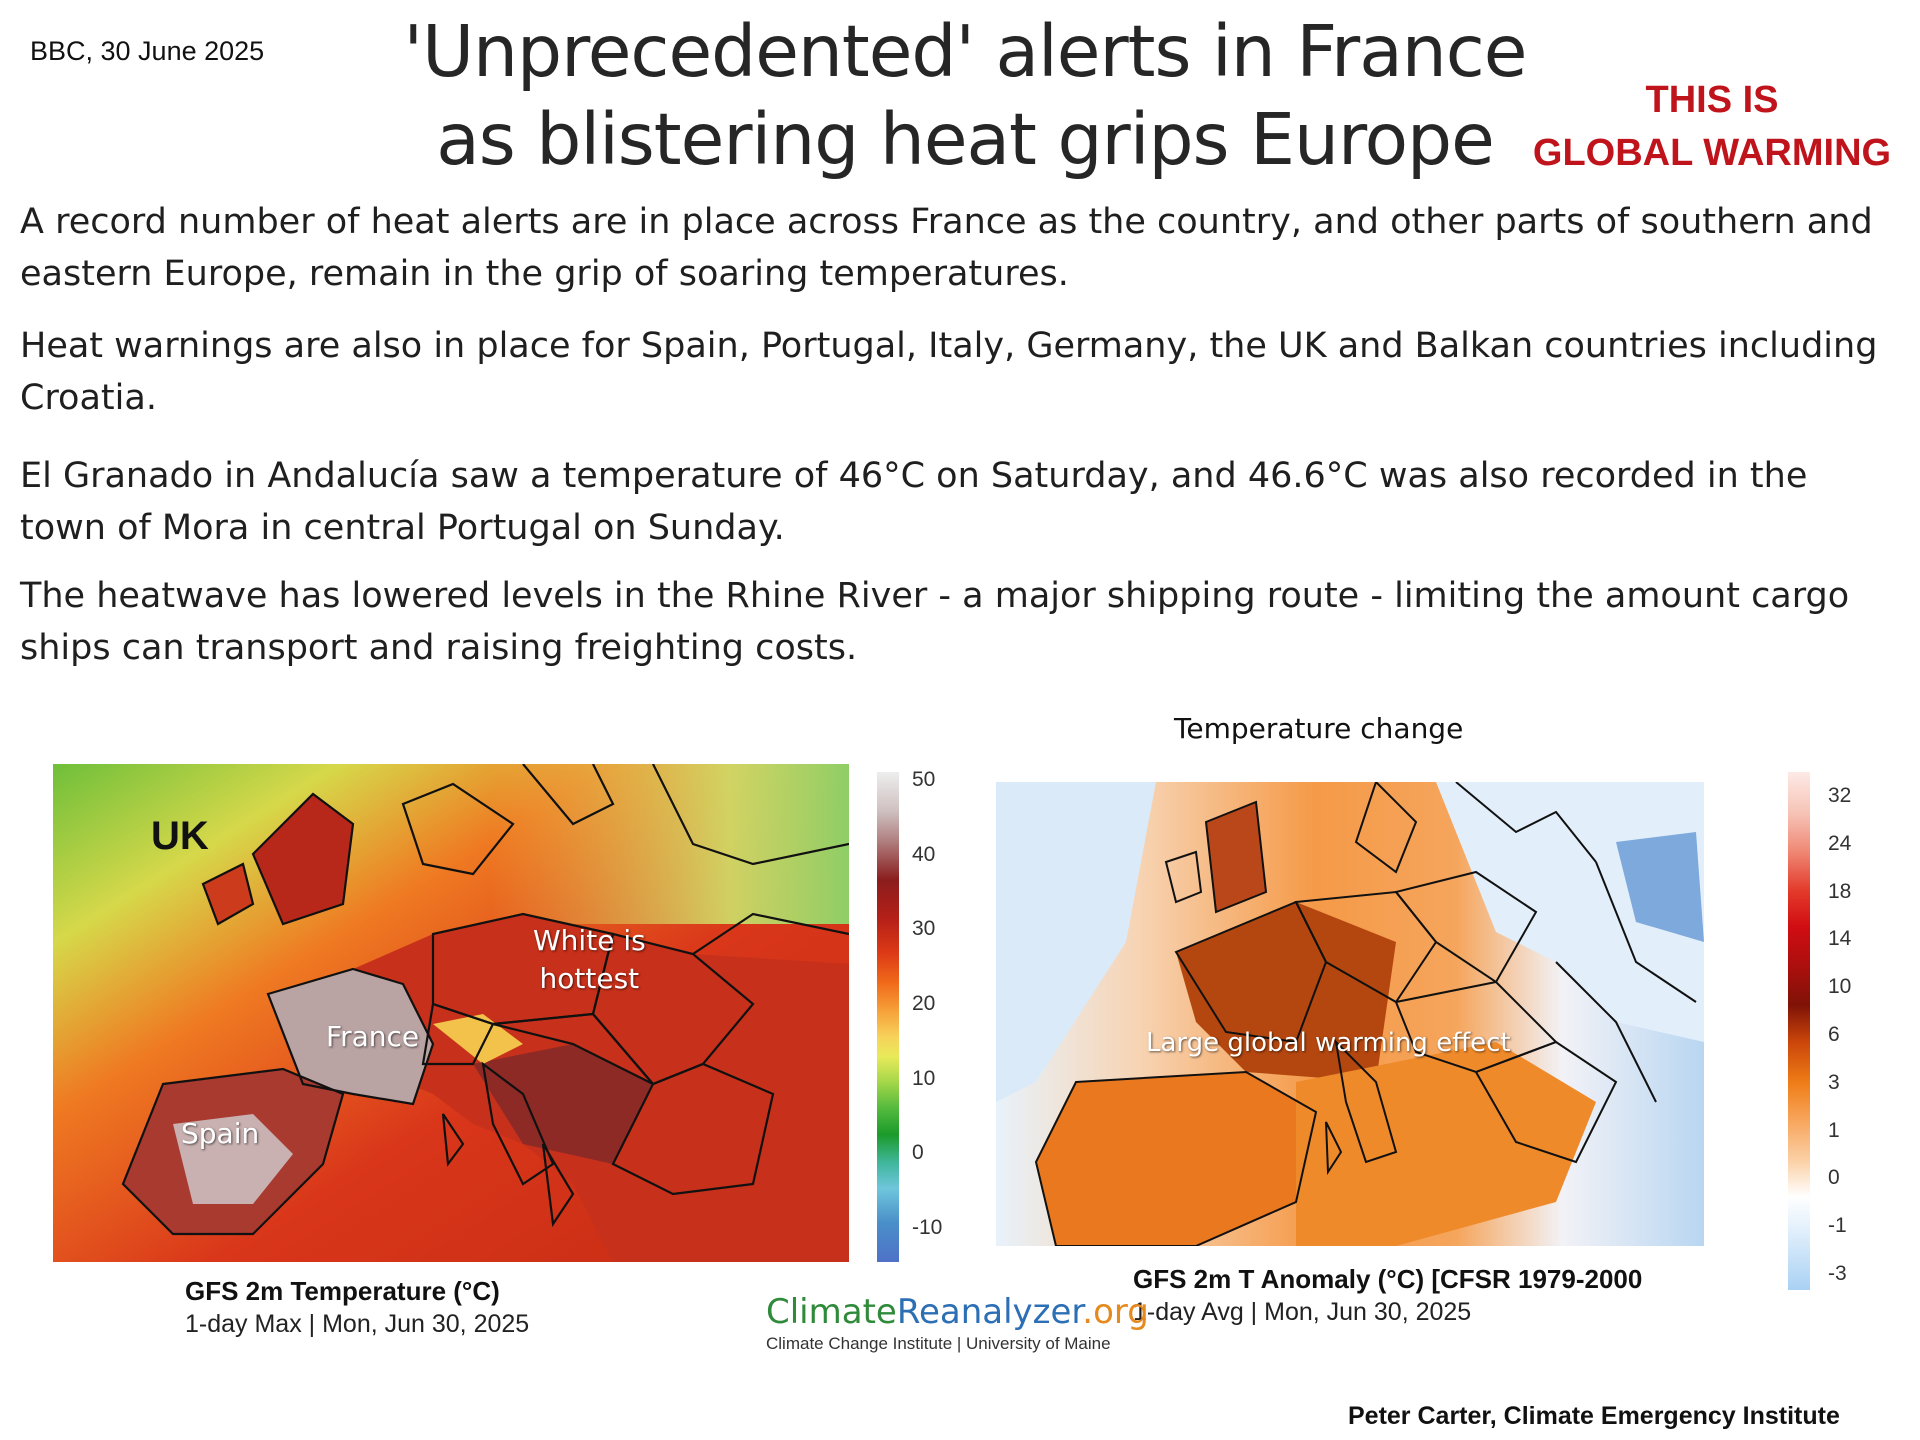  Describe the element at coordinates (1302, 1312) in the screenshot. I see `anomaly-caption-subtitle: 1-day Avg | Mon, Jun 30, 2025` at that location.